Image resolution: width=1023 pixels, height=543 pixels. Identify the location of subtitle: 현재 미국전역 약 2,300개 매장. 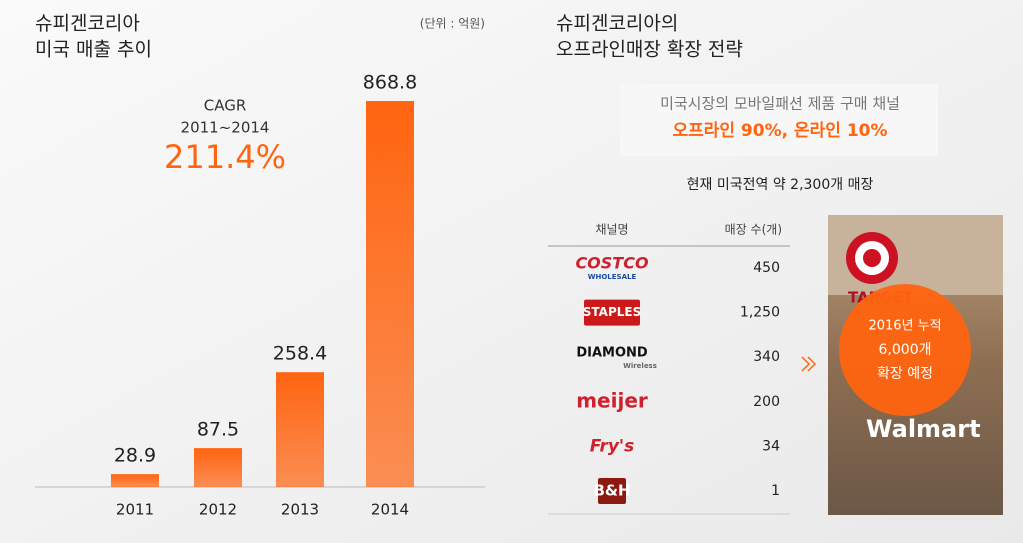
(780, 185).